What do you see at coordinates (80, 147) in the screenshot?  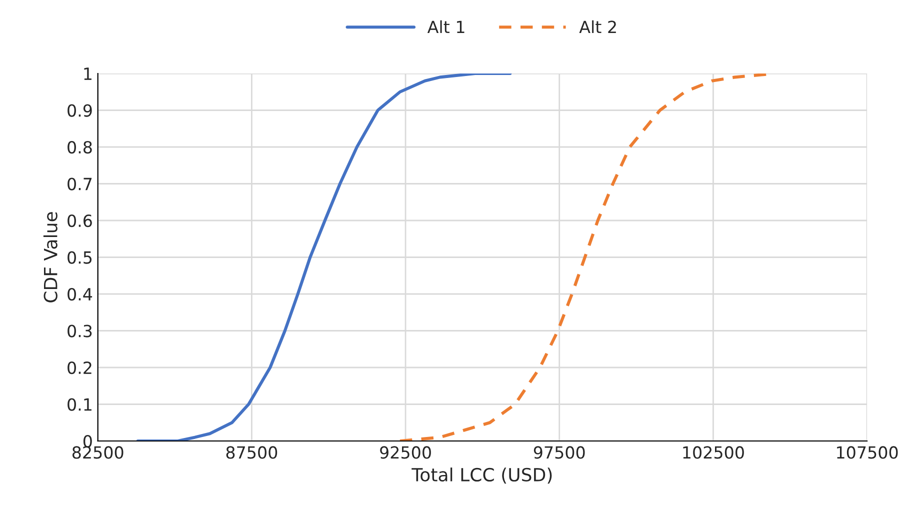 I see `y-tick-label: 0.8` at bounding box center [80, 147].